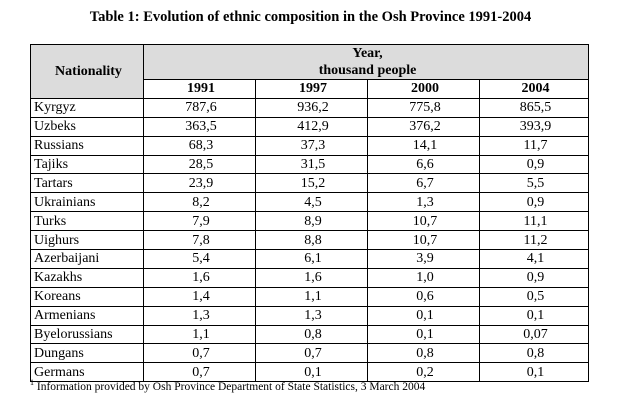 The height and width of the screenshot is (405, 621). I want to click on year-header: 1991, so click(199, 89).